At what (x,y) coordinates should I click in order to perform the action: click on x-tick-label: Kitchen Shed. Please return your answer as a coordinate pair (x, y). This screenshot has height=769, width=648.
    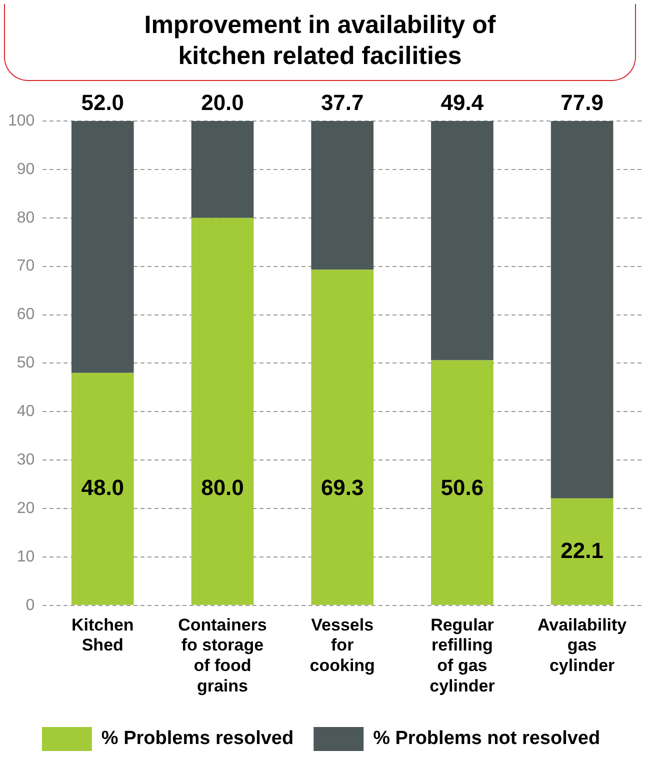
    Looking at the image, I should click on (102, 635).